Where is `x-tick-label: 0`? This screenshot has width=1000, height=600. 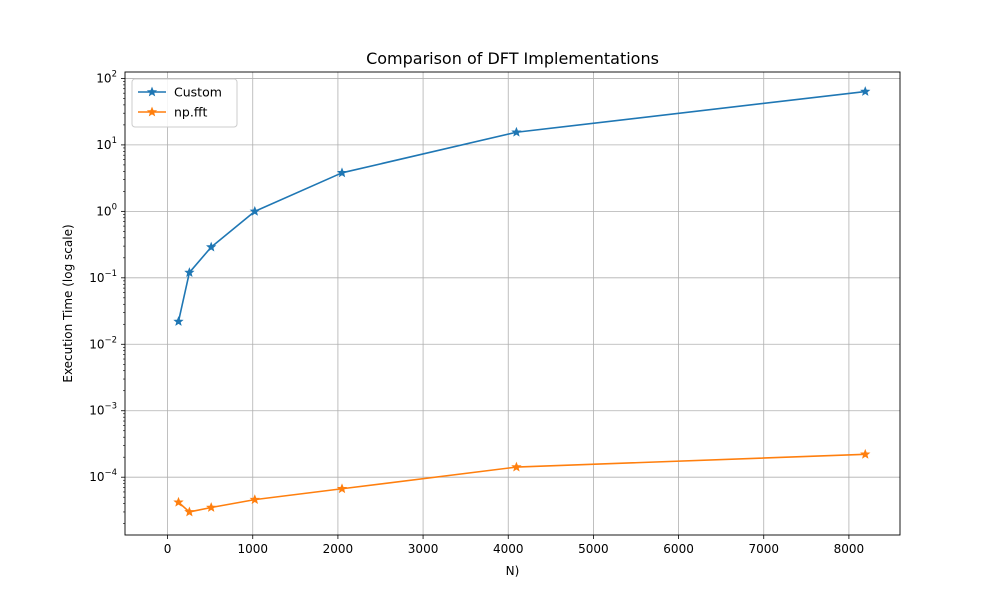
x-tick-label: 0 is located at coordinates (168, 549).